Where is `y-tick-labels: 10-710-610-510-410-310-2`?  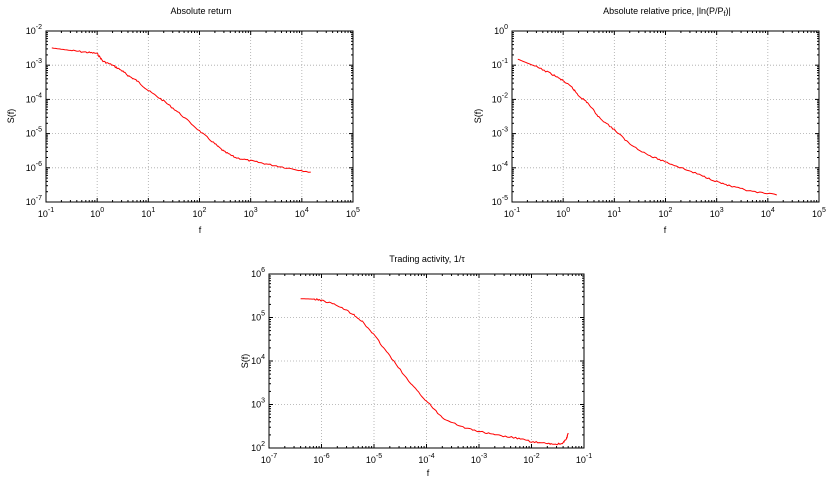 y-tick-labels: 10-710-610-510-410-310-2 is located at coordinates (34, 115).